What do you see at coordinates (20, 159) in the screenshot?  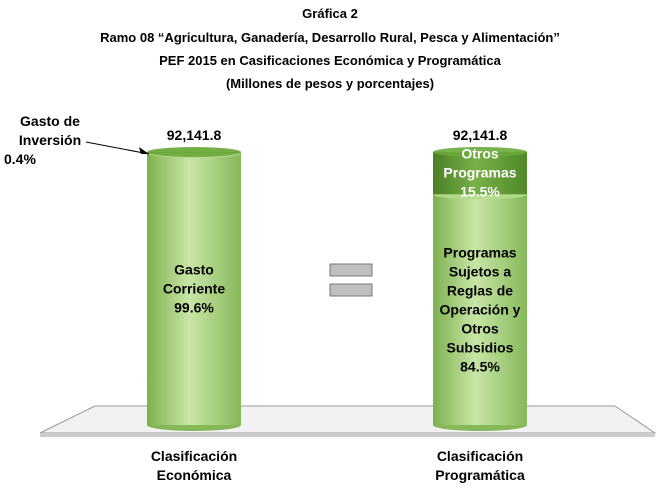 I see `value-label: 0.4%` at bounding box center [20, 159].